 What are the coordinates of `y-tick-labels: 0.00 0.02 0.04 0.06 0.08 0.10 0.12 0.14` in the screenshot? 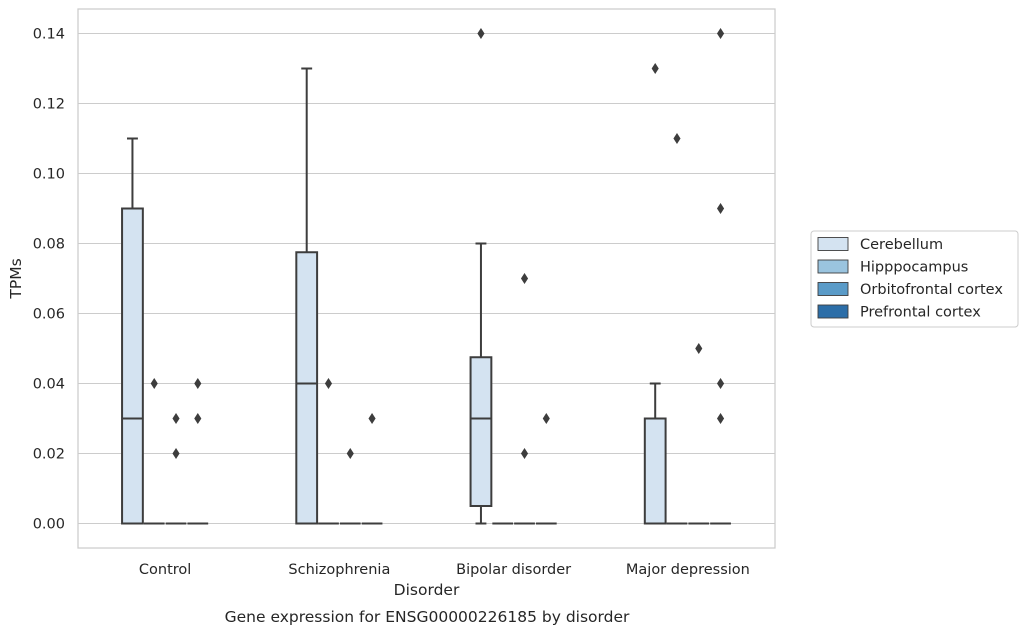 It's located at (49, 280).